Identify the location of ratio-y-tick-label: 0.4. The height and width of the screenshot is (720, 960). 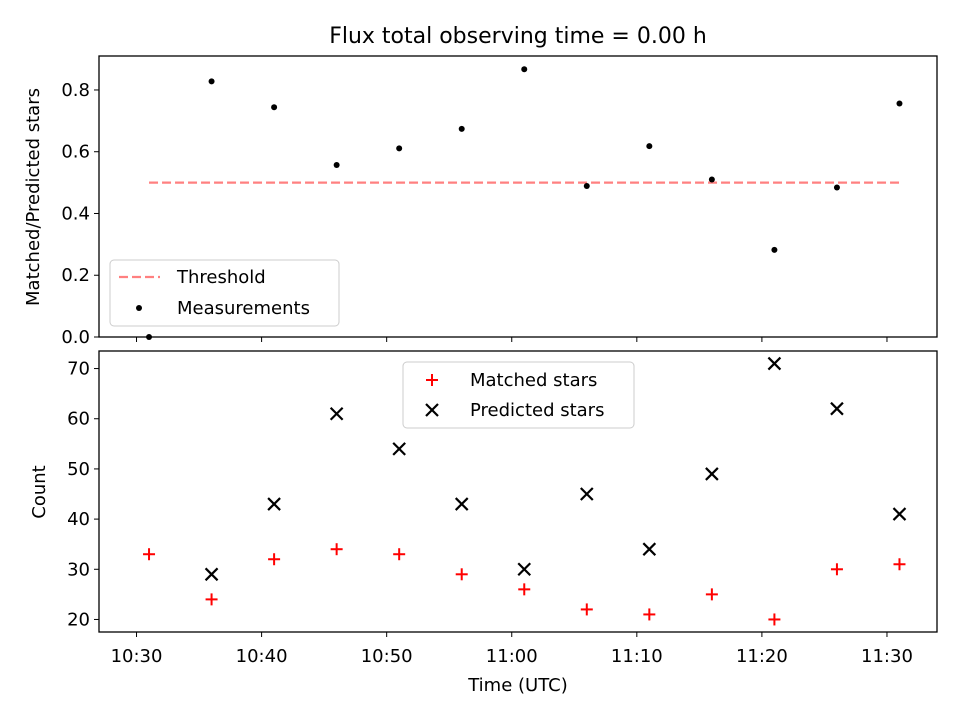
(75, 213).